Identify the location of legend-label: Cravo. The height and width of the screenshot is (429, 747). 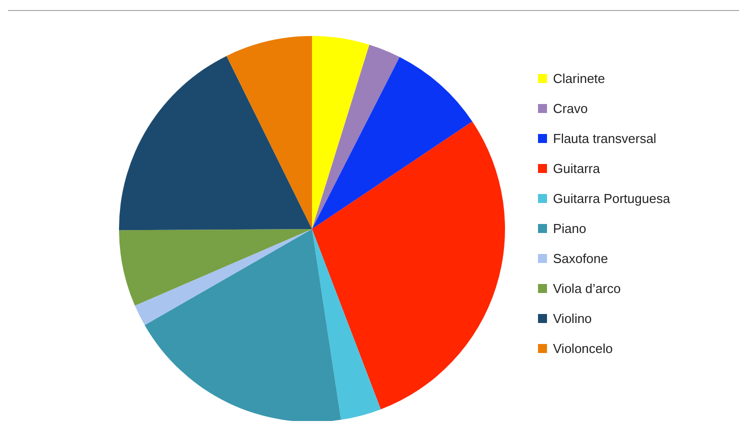
(570, 108).